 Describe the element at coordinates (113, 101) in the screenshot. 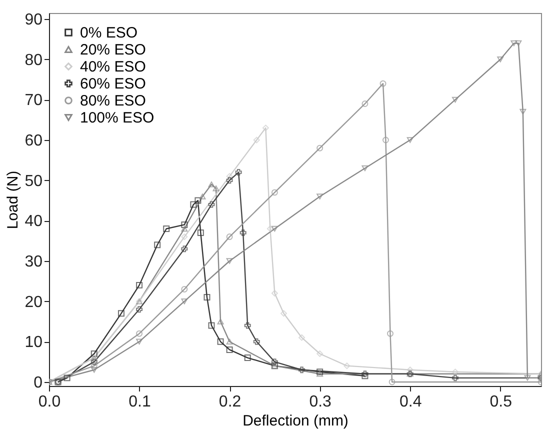

I see `legend-label: 80% ESO` at that location.